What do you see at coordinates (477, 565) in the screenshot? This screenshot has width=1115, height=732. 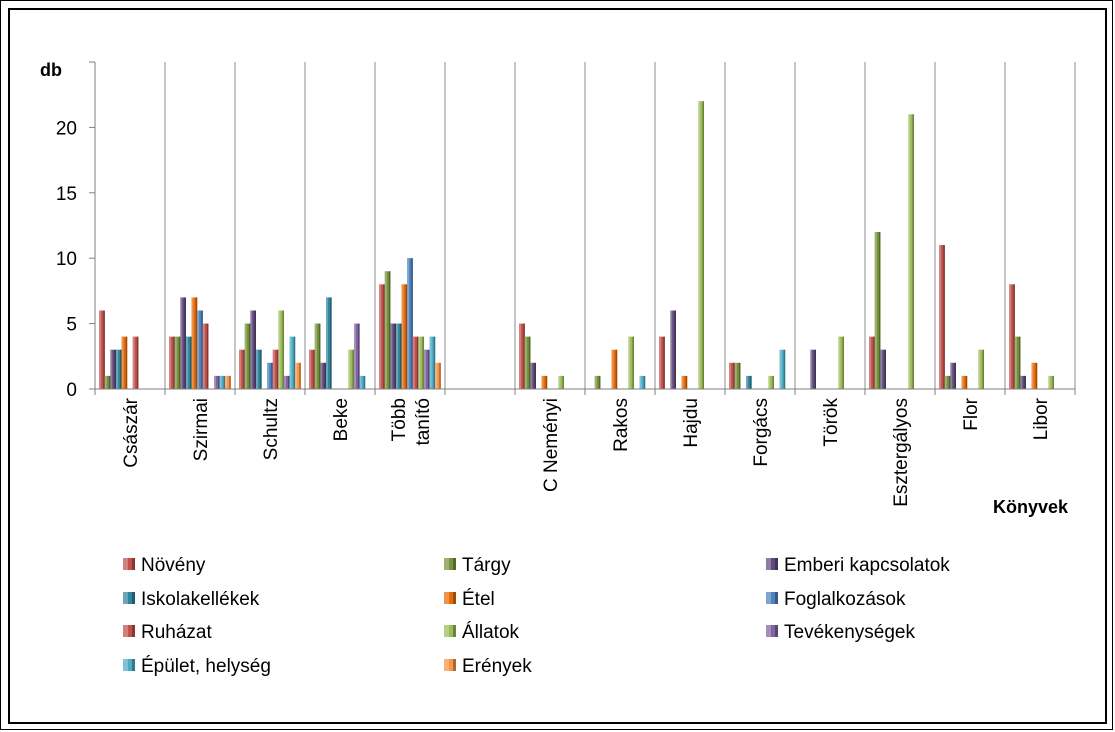 I see `legend-item: Tárgy` at bounding box center [477, 565].